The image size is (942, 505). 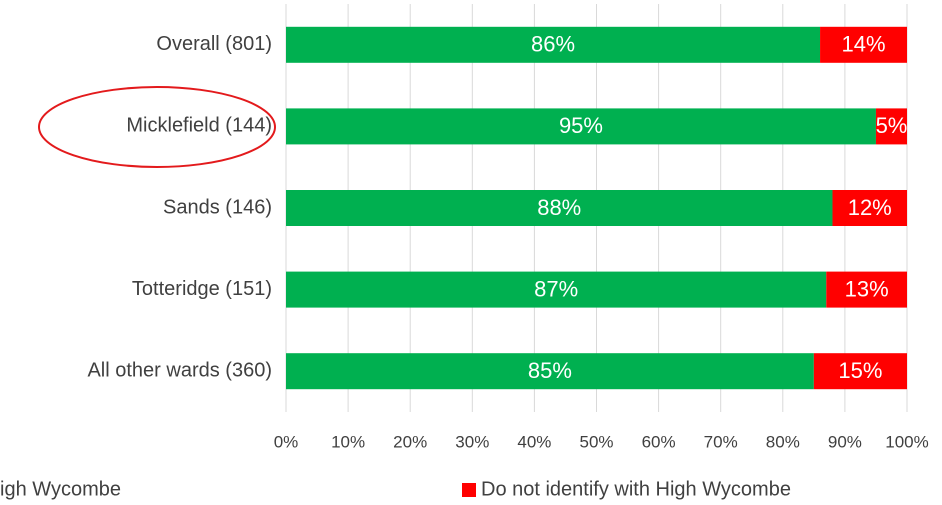 I want to click on legend-swatch, so click(x=469, y=490).